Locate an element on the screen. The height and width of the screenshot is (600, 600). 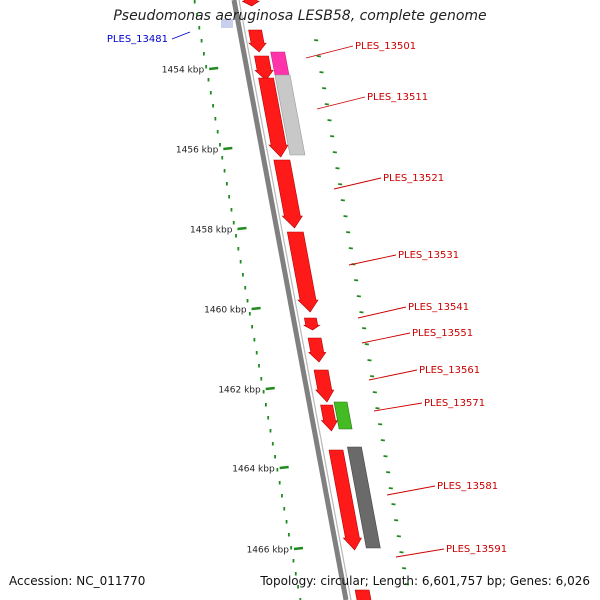
magenta-feature is located at coordinates (280, 63).